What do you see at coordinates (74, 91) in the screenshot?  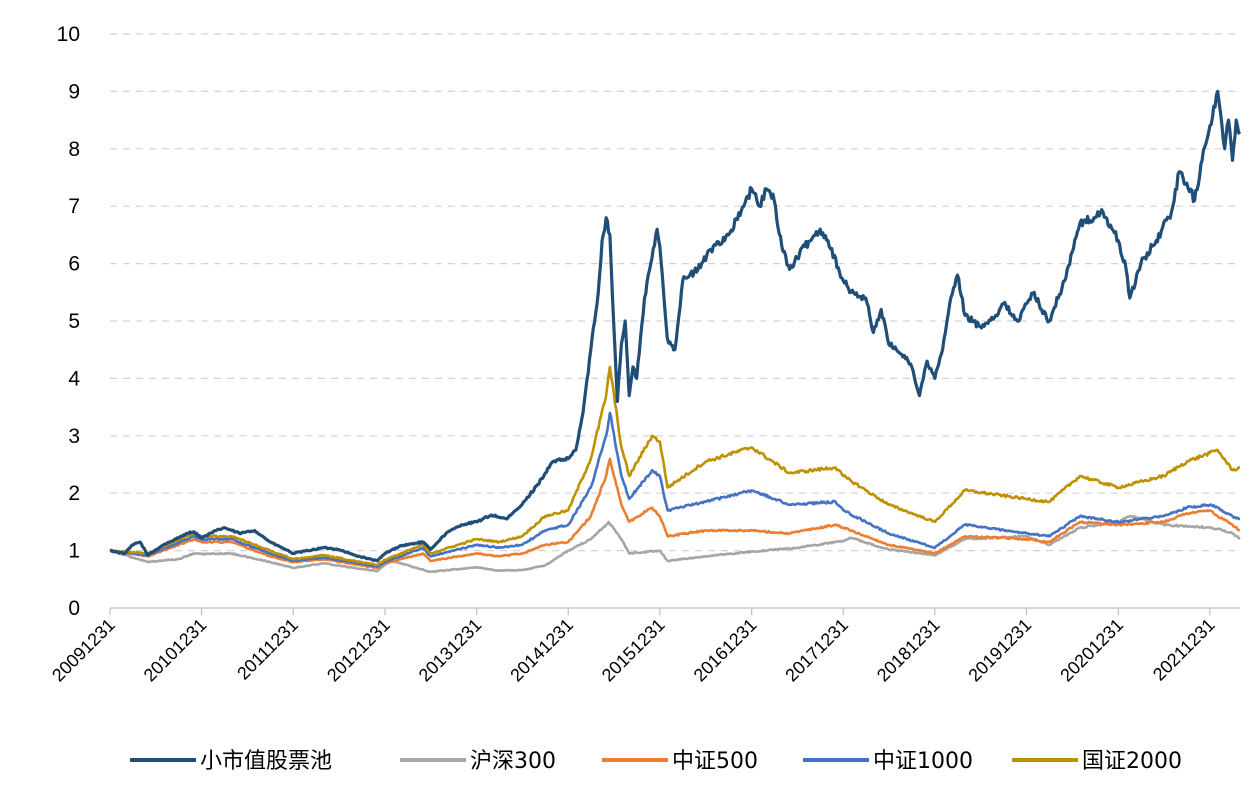 I see `y-tick-label: 9` at bounding box center [74, 91].